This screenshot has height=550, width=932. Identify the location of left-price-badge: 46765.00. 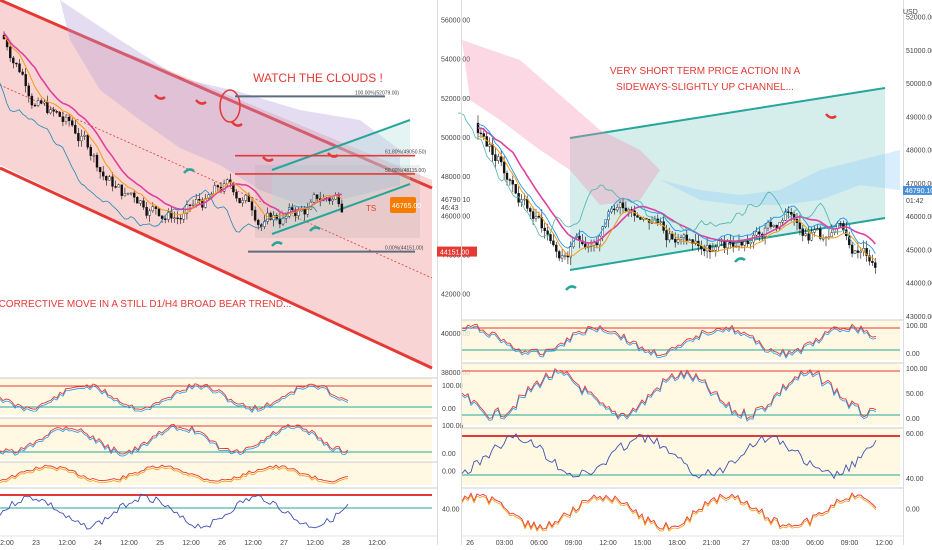
(406, 206).